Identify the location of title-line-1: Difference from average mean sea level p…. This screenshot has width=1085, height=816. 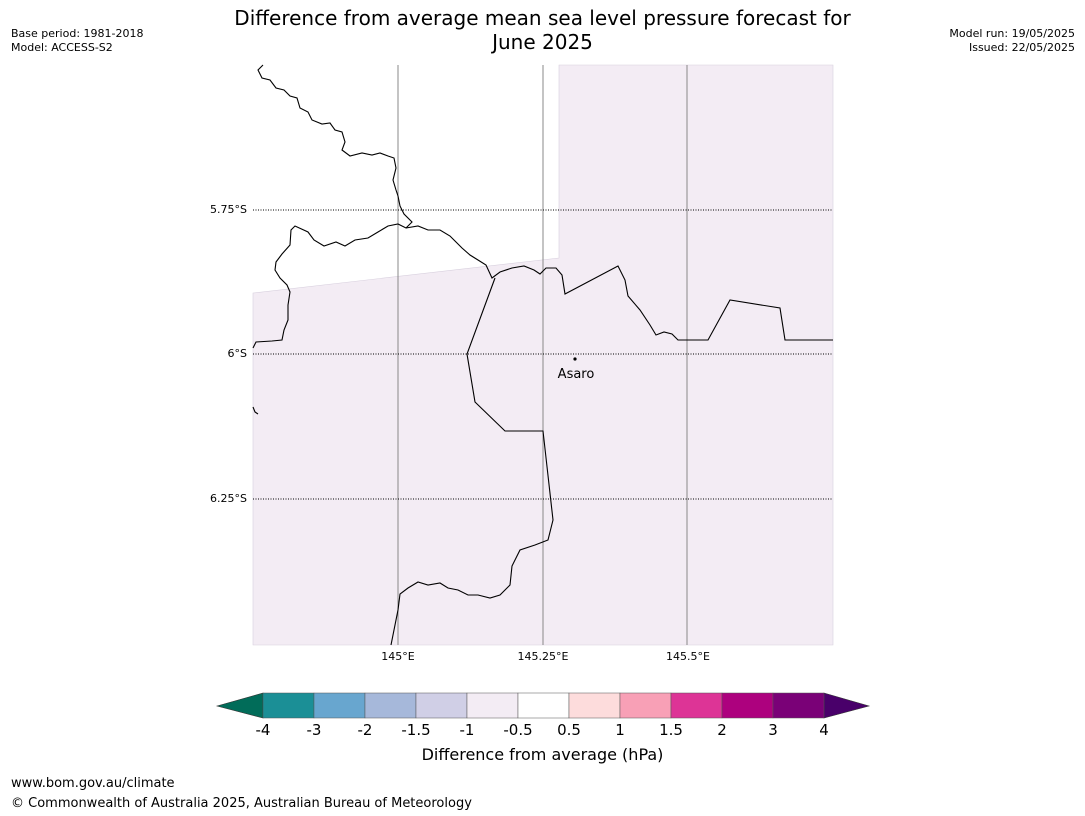
(542, 18).